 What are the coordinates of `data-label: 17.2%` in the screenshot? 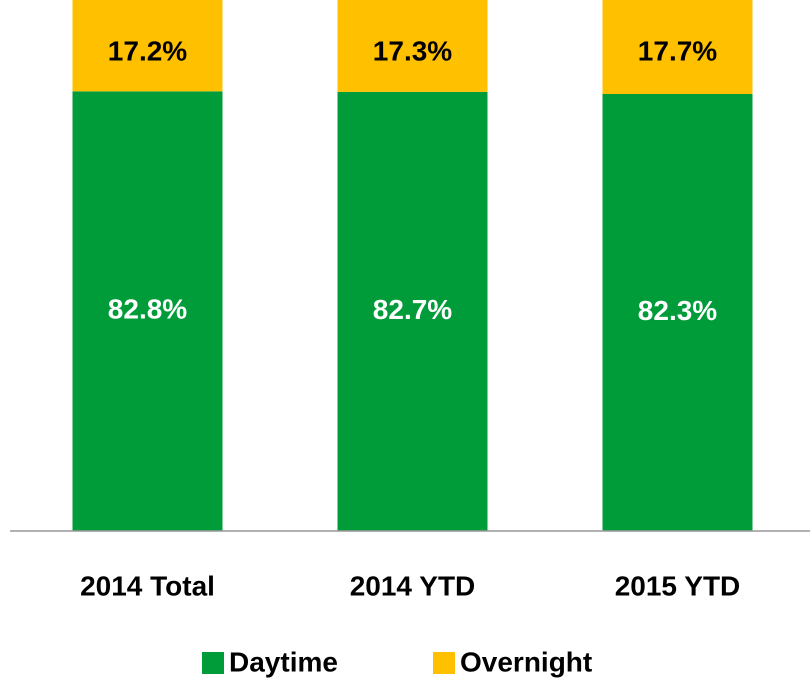 It's located at (147, 50).